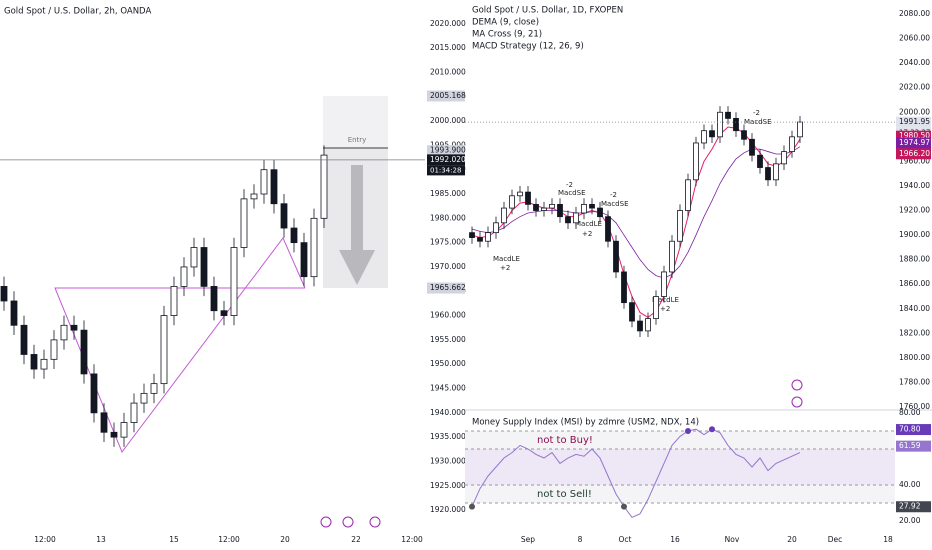 This screenshot has width=932, height=550. I want to click on y-tick-label: 1945.000, so click(448, 388).